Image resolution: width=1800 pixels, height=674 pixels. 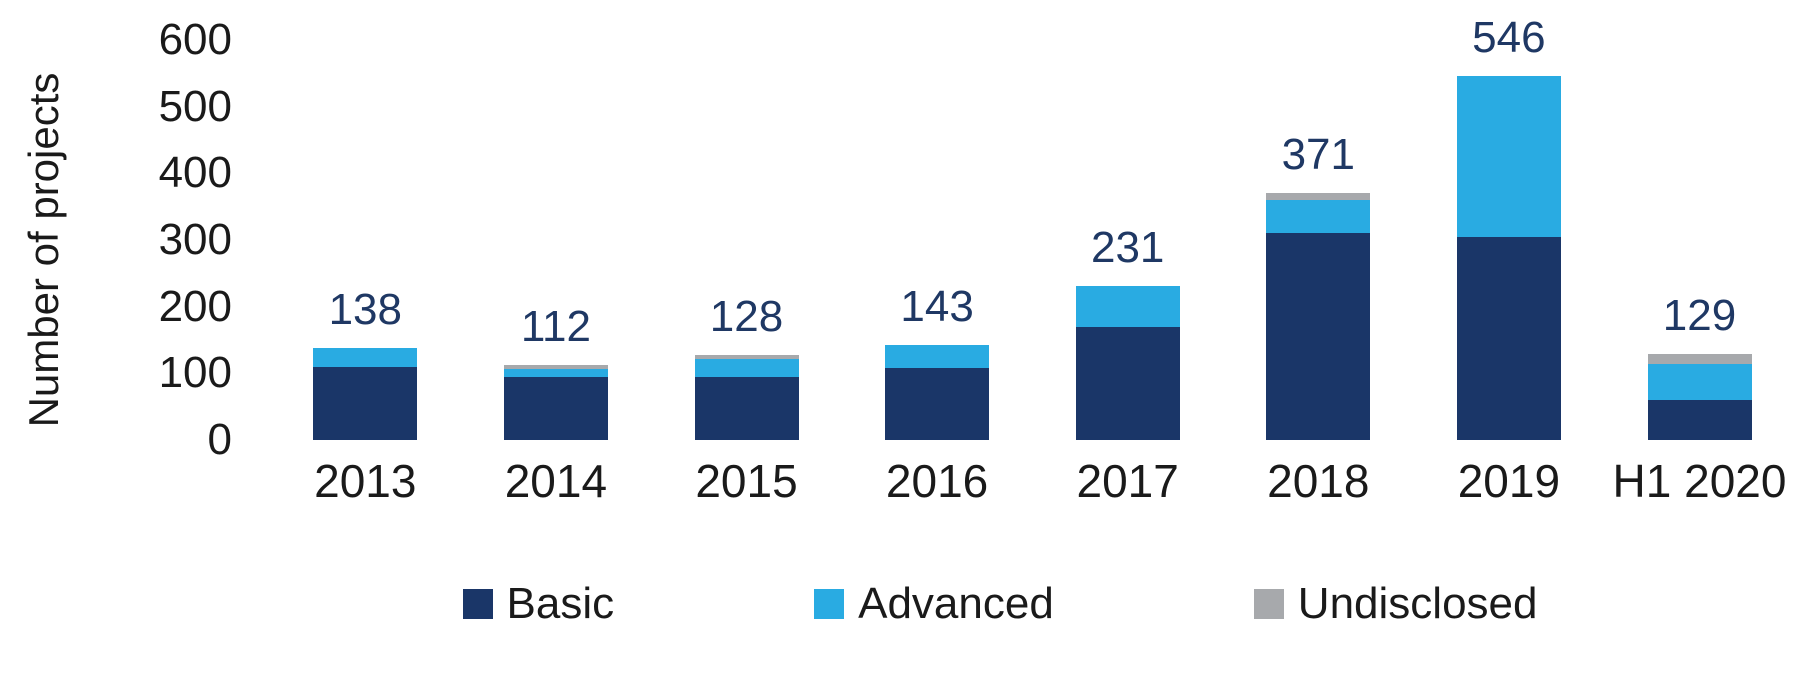 What do you see at coordinates (1318, 481) in the screenshot?
I see `x-axis-label: 2018` at bounding box center [1318, 481].